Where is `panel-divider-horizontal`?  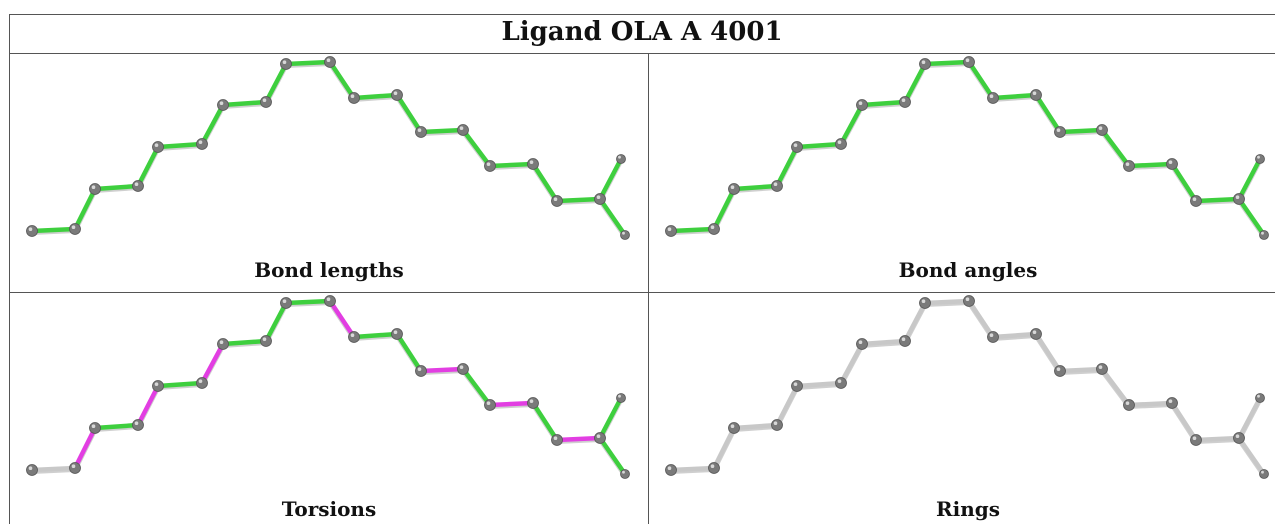 panel-divider-horizontal is located at coordinates (642, 292).